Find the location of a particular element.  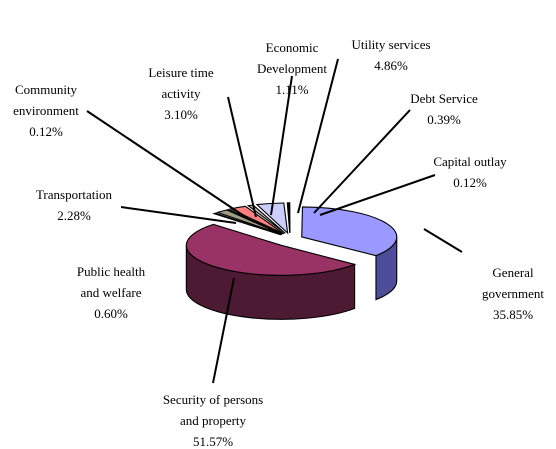

label-economic-development: Economic Development 1.11% is located at coordinates (292, 68).